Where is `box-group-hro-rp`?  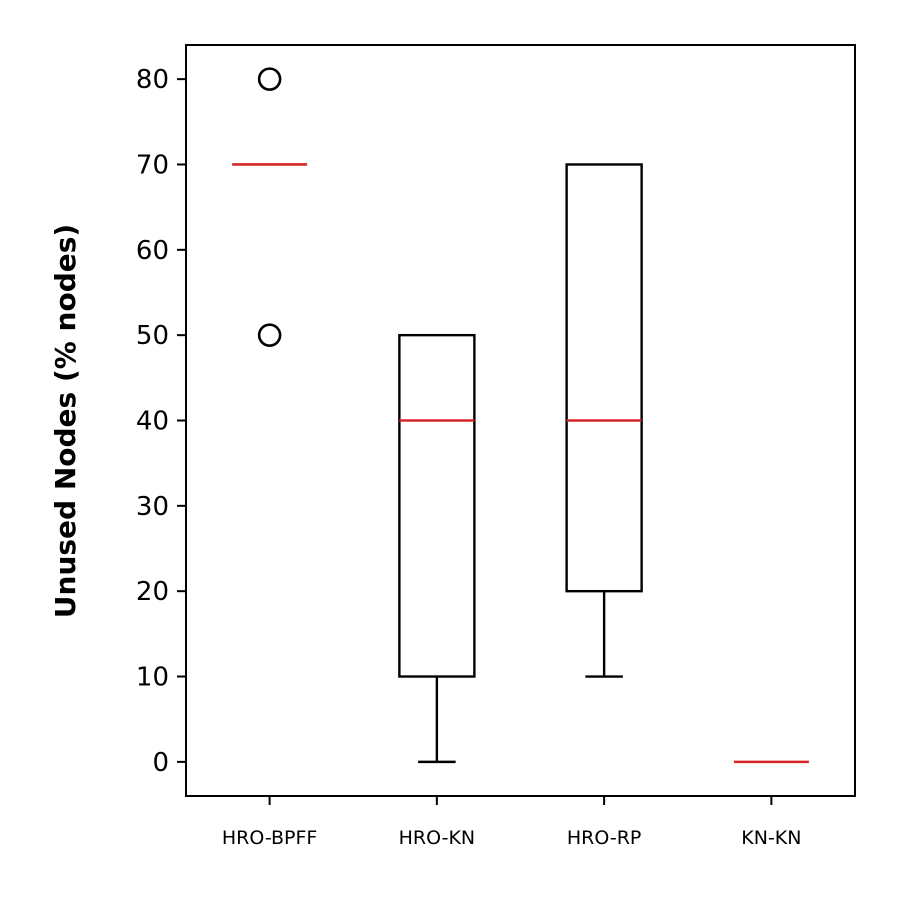
box-group-hro-rp is located at coordinates (604, 420).